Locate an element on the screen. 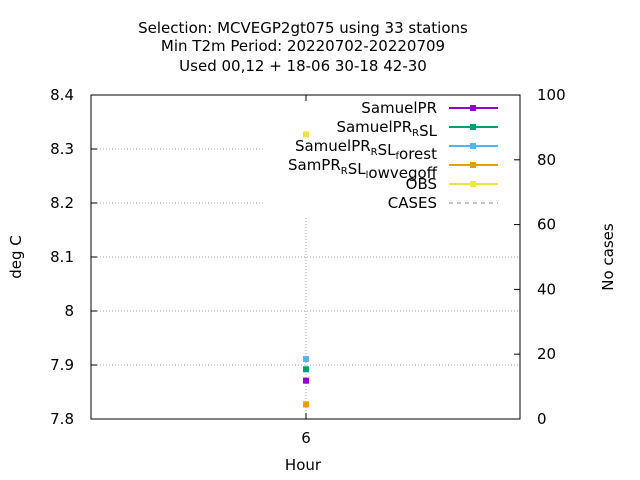 The height and width of the screenshot is (480, 640). legend-label: SamuelPRRSLforest is located at coordinates (366, 150).